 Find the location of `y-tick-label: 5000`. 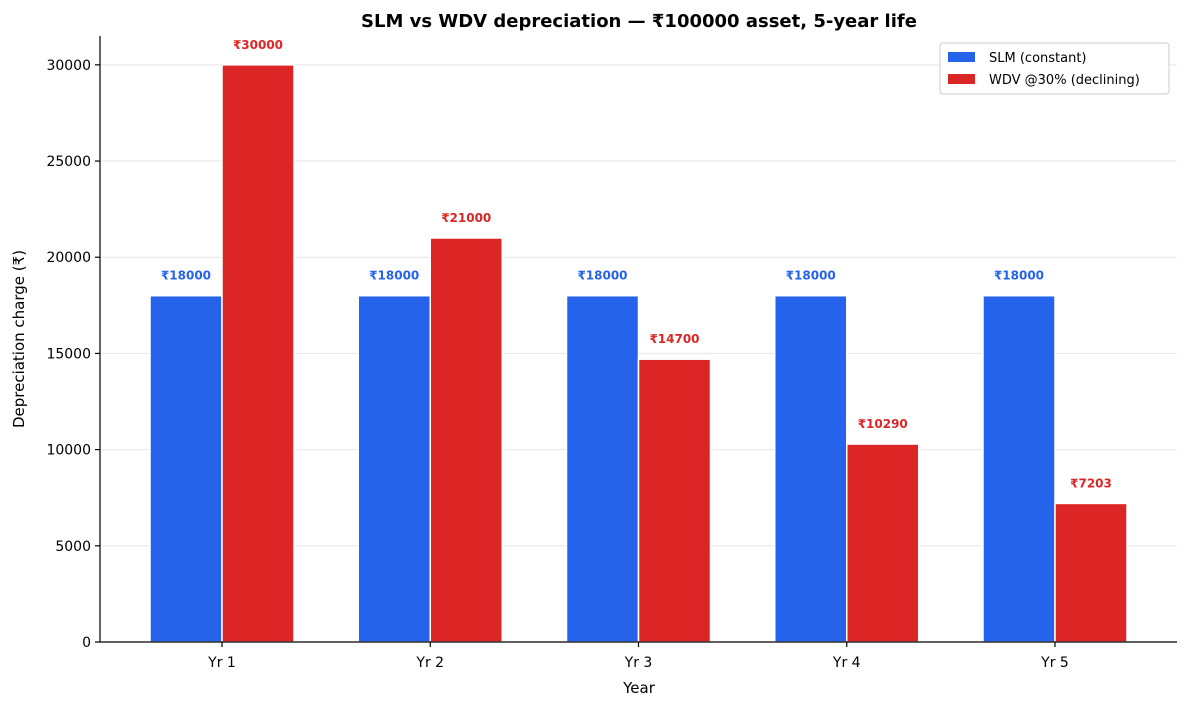

y-tick-label: 5000 is located at coordinates (73, 547).